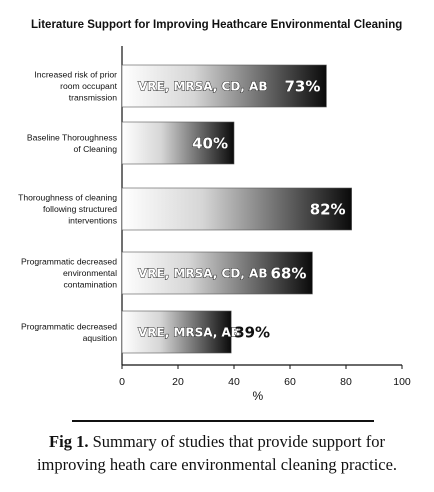 This screenshot has height=492, width=434. Describe the element at coordinates (75, 75) in the screenshot. I see `category-label: Increased risk of prior` at that location.